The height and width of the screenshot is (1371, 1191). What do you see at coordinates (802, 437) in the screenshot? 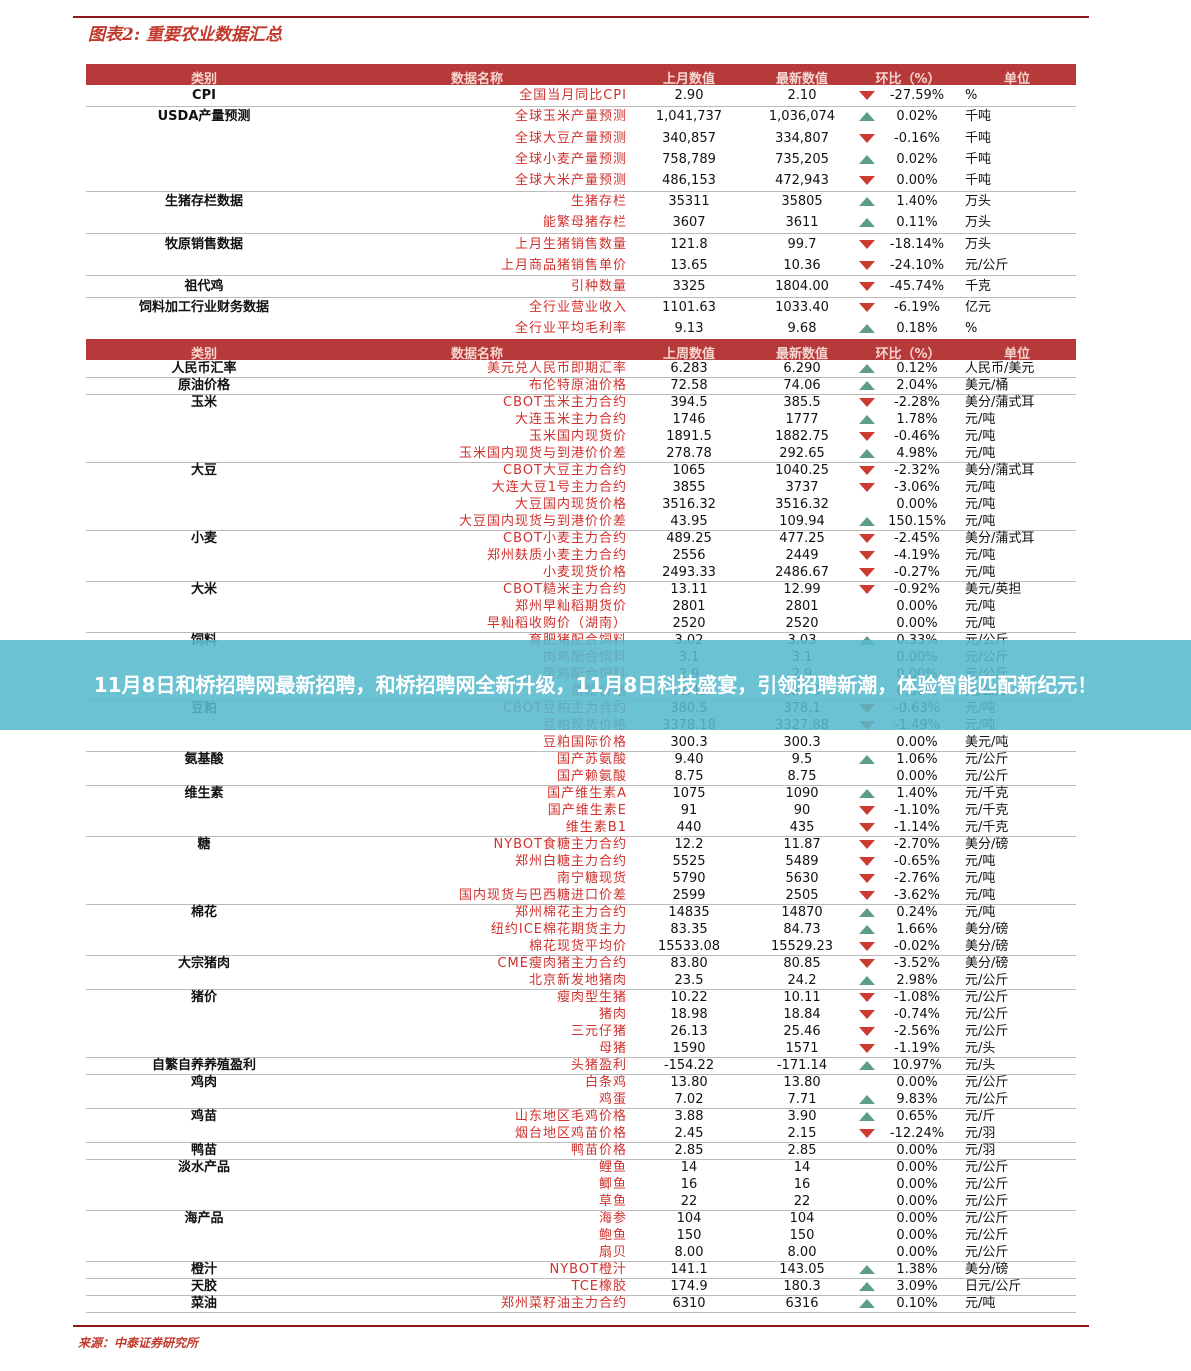
I see `latest-value: 1882.75` at bounding box center [802, 437].